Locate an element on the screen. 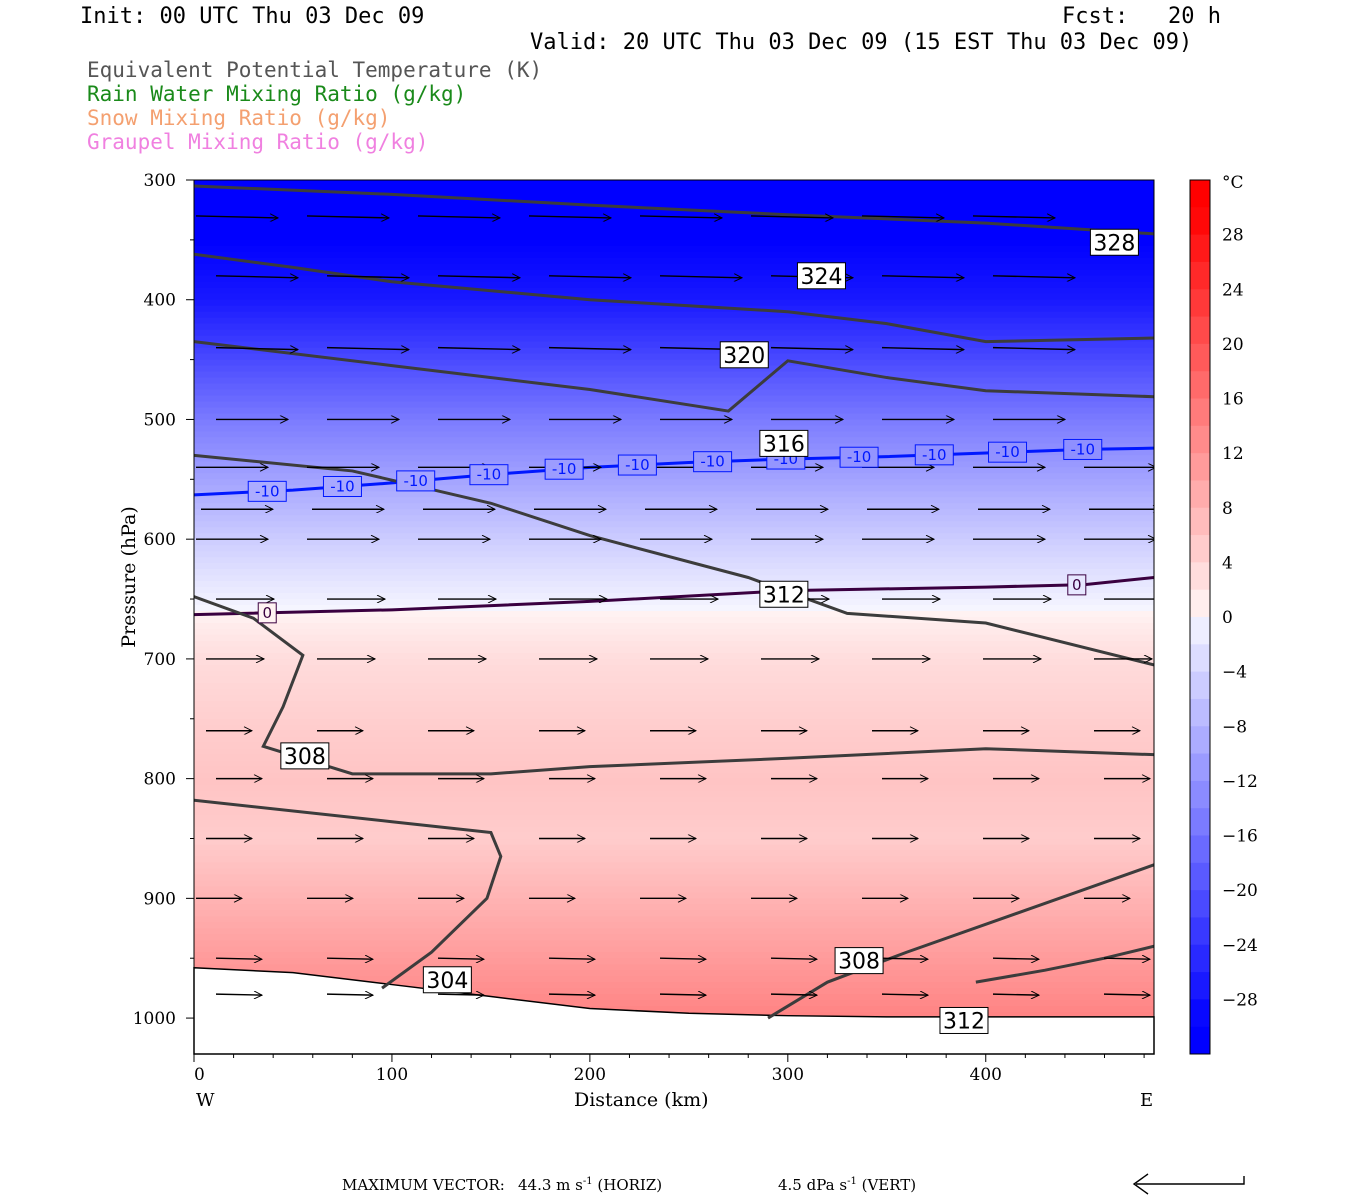 This screenshot has width=1350, height=1200. theta-e-line is located at coordinates (960, 941).